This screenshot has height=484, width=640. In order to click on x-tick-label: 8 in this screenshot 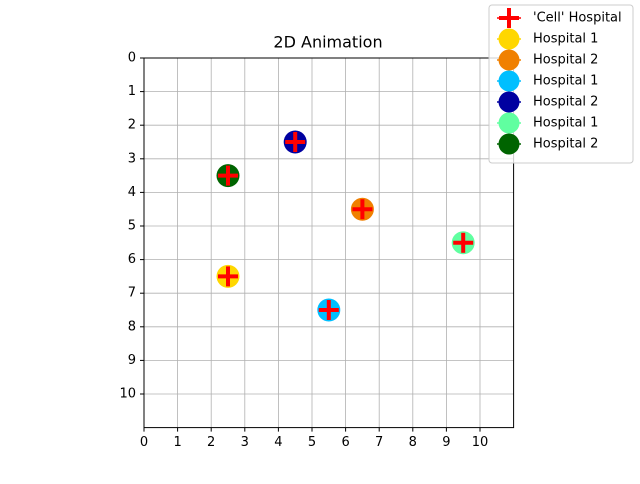, I will do `click(413, 442)`.